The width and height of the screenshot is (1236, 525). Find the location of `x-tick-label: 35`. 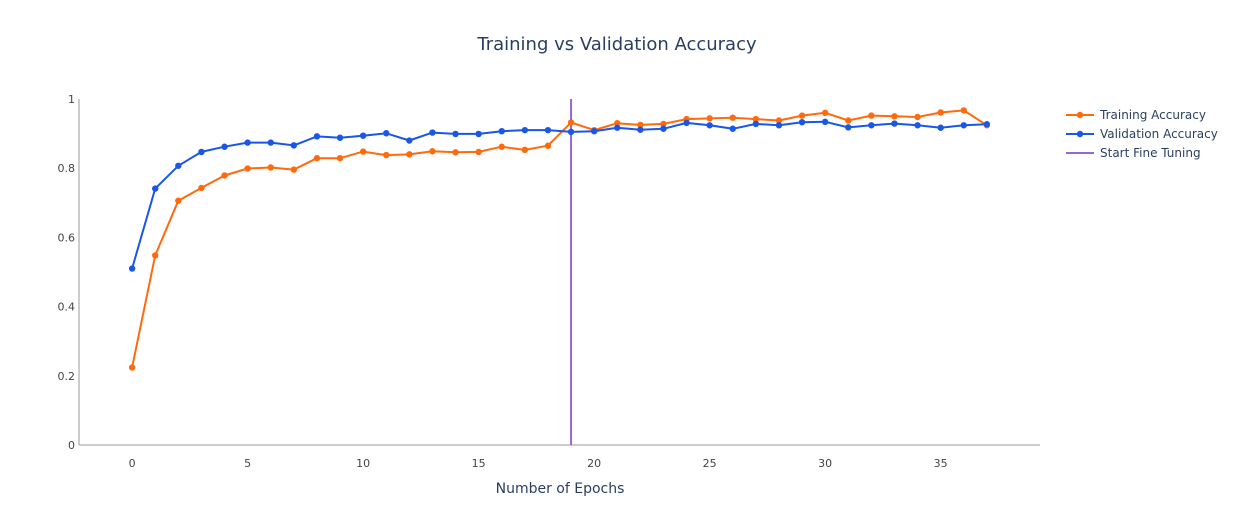

x-tick-label: 35 is located at coordinates (941, 463).